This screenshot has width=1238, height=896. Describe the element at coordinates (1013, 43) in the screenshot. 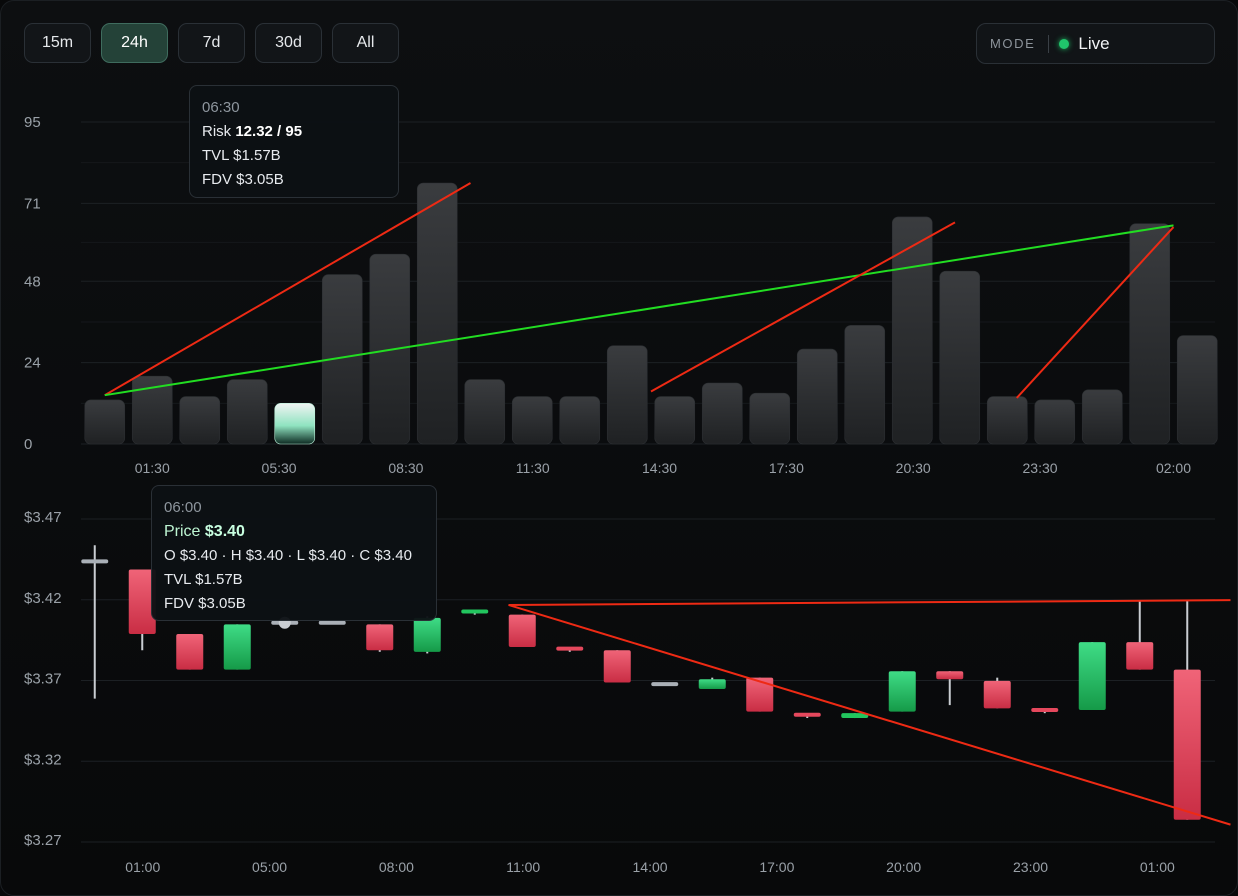

I see `mode-label: MODE` at that location.